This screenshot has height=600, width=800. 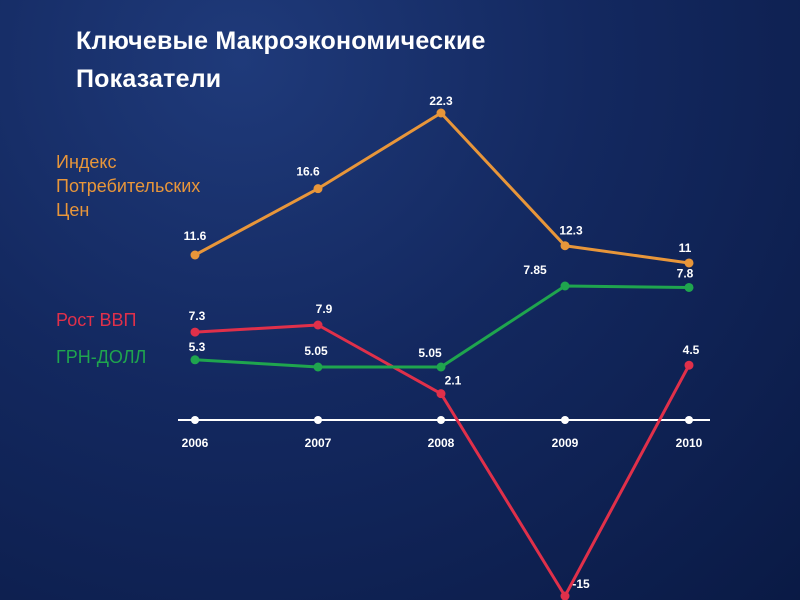 I want to click on data-label-cpi-2006: 11.6, so click(x=195, y=236).